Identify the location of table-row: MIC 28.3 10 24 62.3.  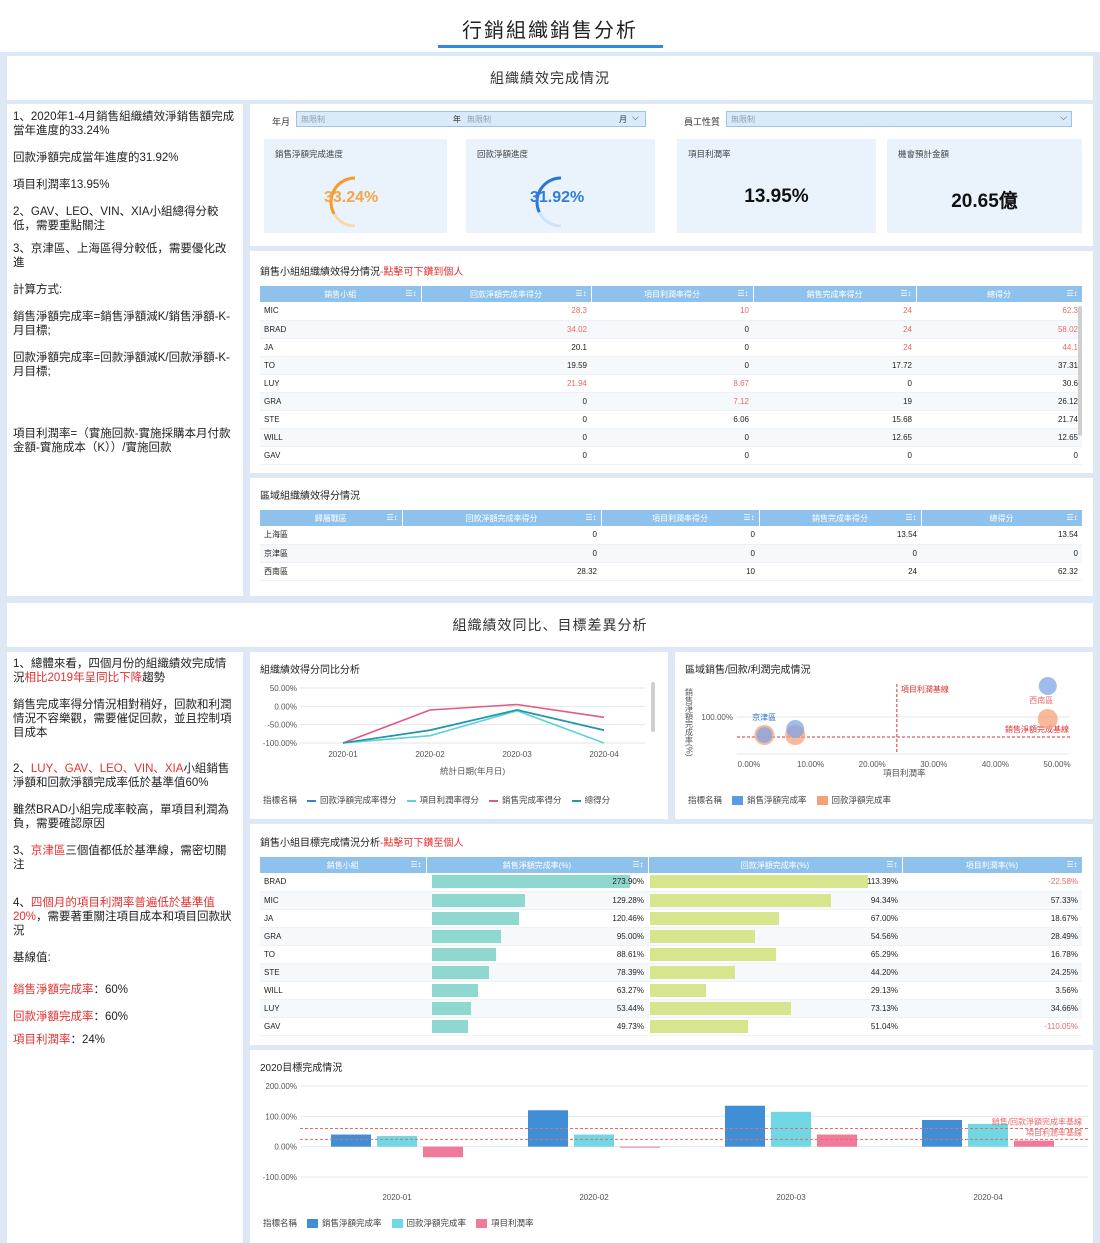
(671, 311).